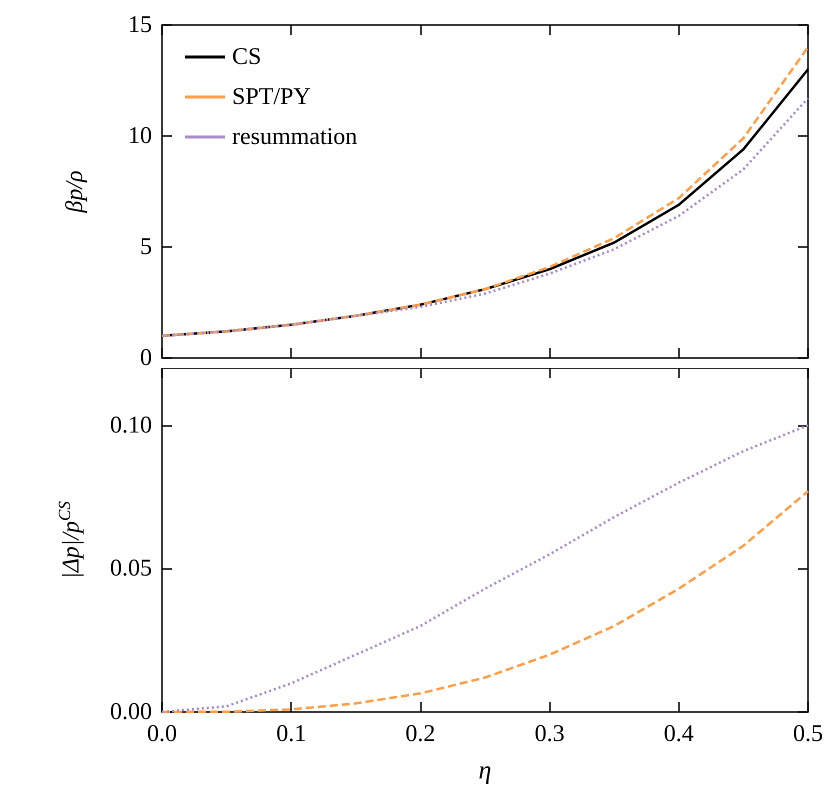  Describe the element at coordinates (131, 425) in the screenshot. I see `y-tick-label: 0.10` at that location.